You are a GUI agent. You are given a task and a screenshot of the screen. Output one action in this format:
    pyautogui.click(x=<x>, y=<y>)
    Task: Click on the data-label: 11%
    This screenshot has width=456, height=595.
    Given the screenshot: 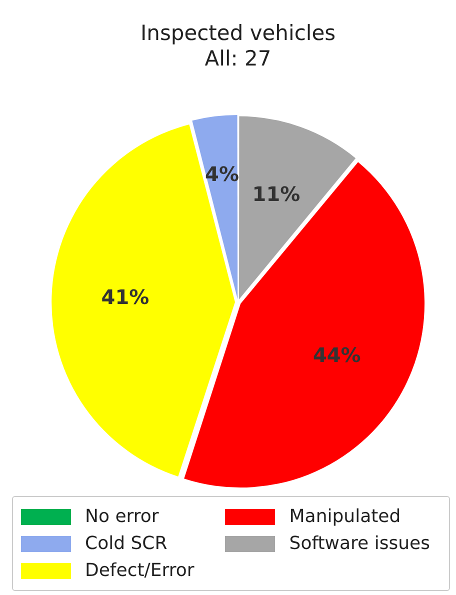 What is the action you would take?
    pyautogui.click(x=276, y=194)
    